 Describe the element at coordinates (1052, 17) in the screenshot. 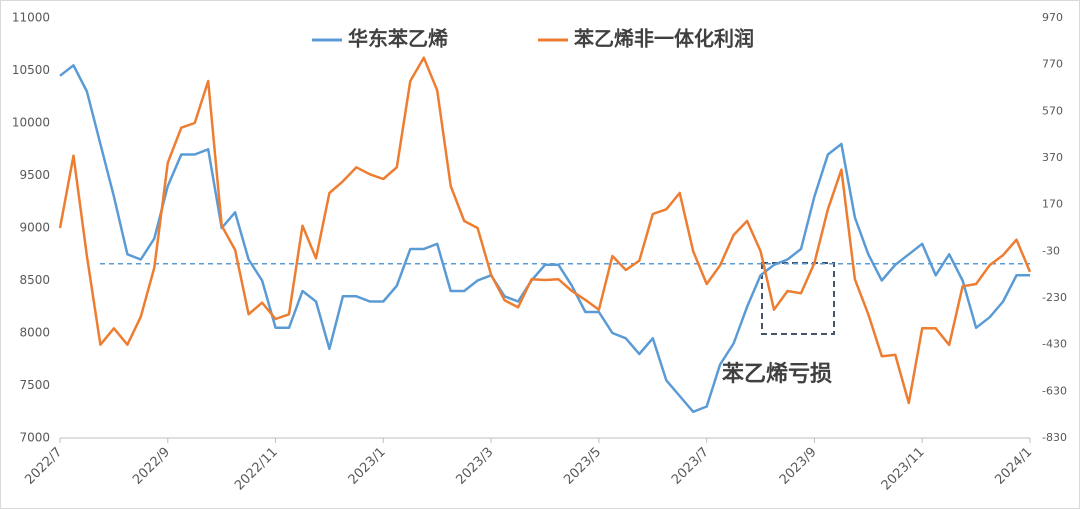

I see `y2-tick-label: 970` at that location.